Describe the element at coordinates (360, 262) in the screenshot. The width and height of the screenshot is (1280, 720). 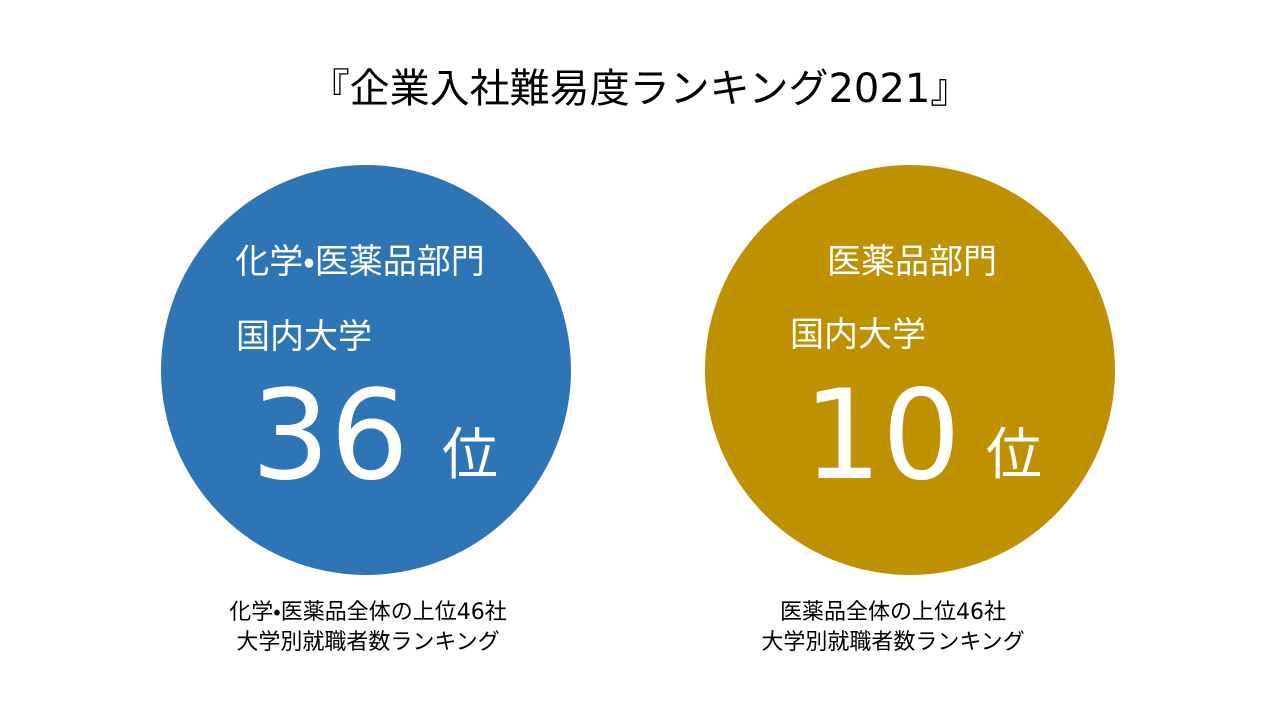
I see `panel-category: 化学・医薬品部門` at that location.